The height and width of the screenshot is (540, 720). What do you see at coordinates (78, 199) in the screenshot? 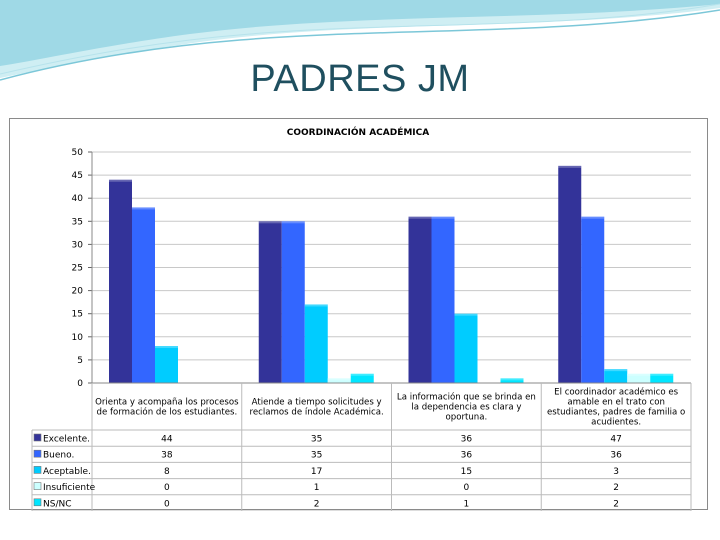
I see `y-tick-label: 40` at bounding box center [78, 199].